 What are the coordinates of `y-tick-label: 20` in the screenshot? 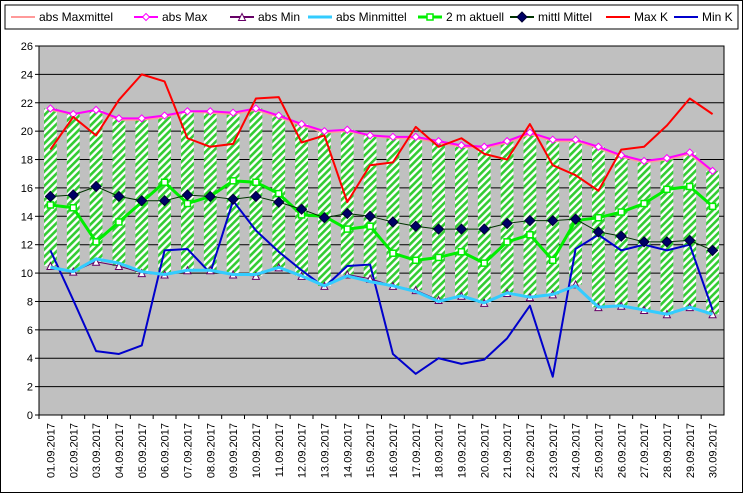 It's located at (27, 132).